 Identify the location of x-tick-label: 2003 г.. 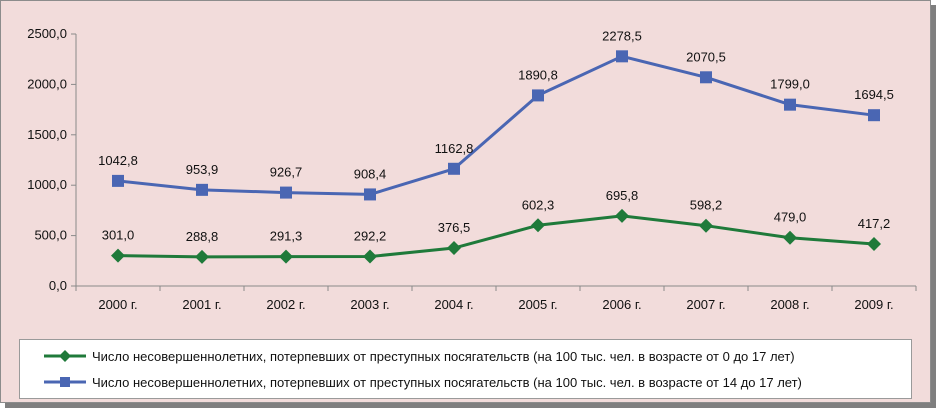
(369, 304).